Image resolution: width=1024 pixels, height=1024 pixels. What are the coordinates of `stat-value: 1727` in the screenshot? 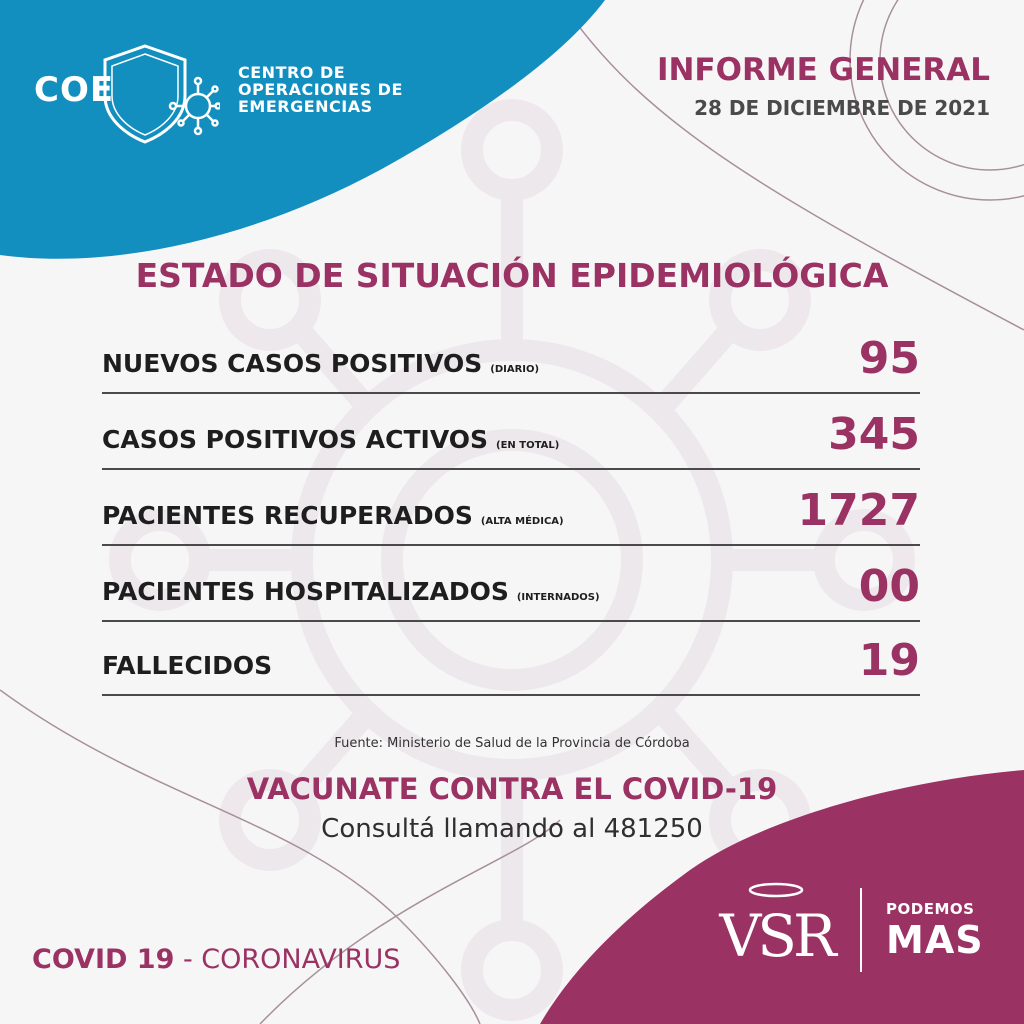 It's located at (858, 510).